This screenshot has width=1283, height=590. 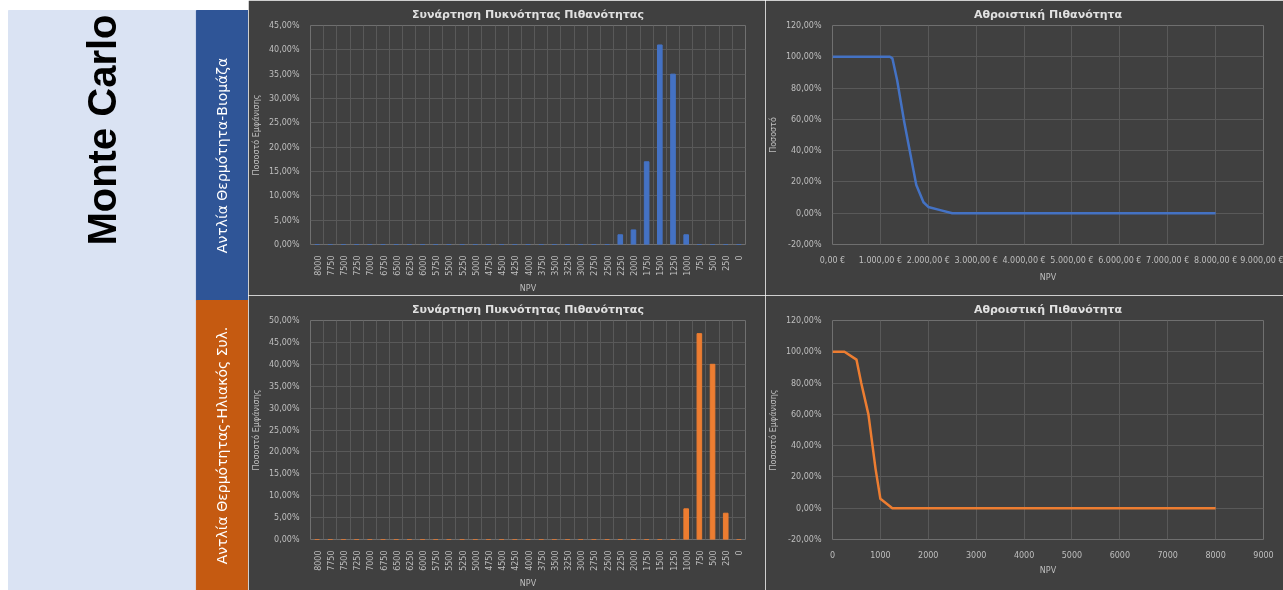 I want to click on x-tick-label: 6000, so click(x=424, y=560).